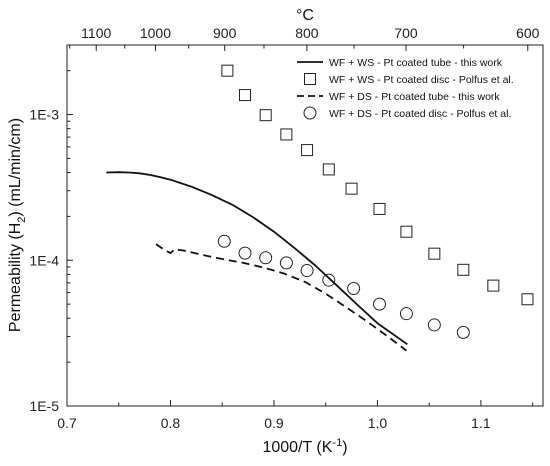  I want to click on x-axis-title-main: 1000/T (K, so click(297, 447).